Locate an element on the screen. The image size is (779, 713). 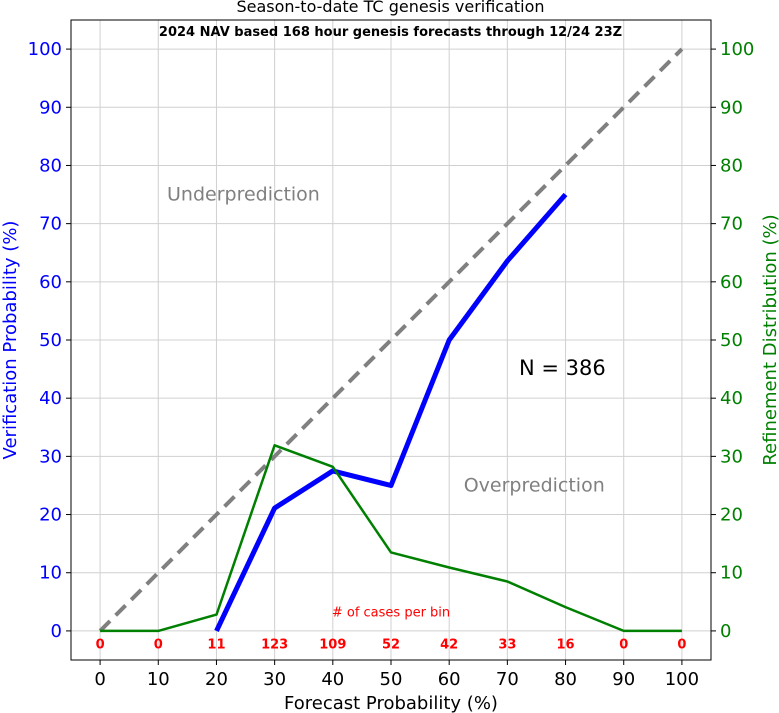
y-right-tick-label-10: 10 is located at coordinates (731, 573).